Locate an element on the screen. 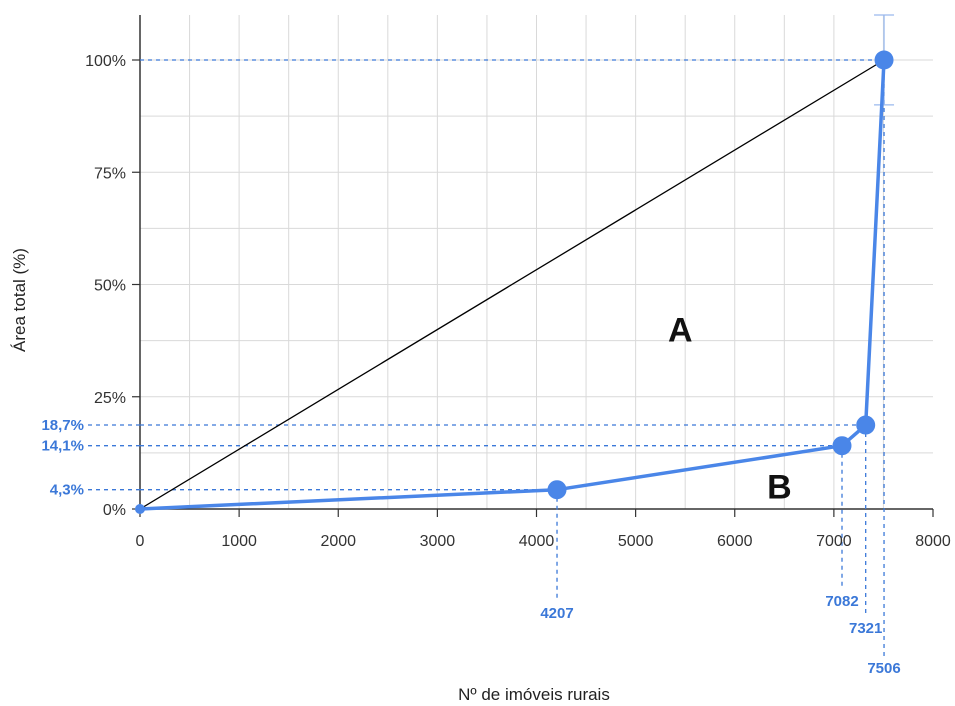  x-marker-label: 4207 is located at coordinates (556, 613).